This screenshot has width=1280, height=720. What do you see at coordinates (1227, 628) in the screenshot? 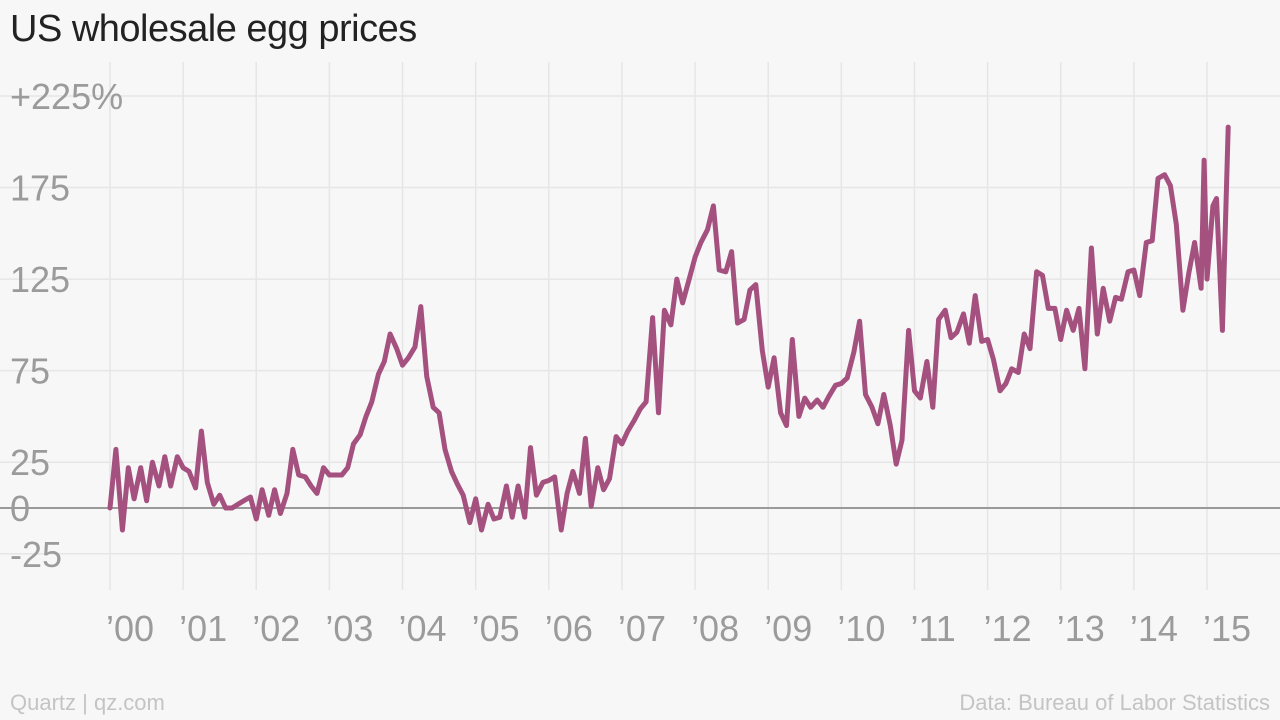
I see `x-tick-label: ’15` at bounding box center [1227, 628].